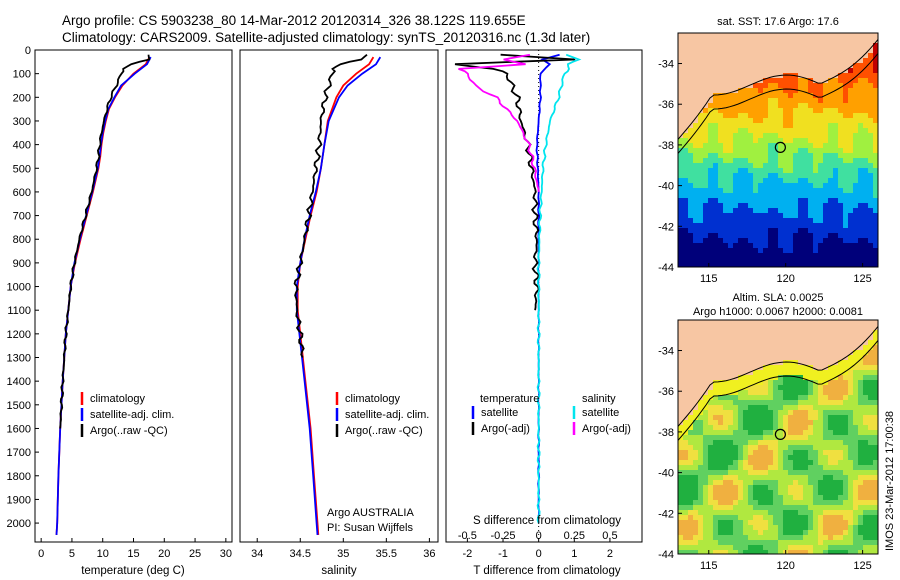  I want to click on legend-label-argo: Argo(..raw -QC), so click(384, 431).